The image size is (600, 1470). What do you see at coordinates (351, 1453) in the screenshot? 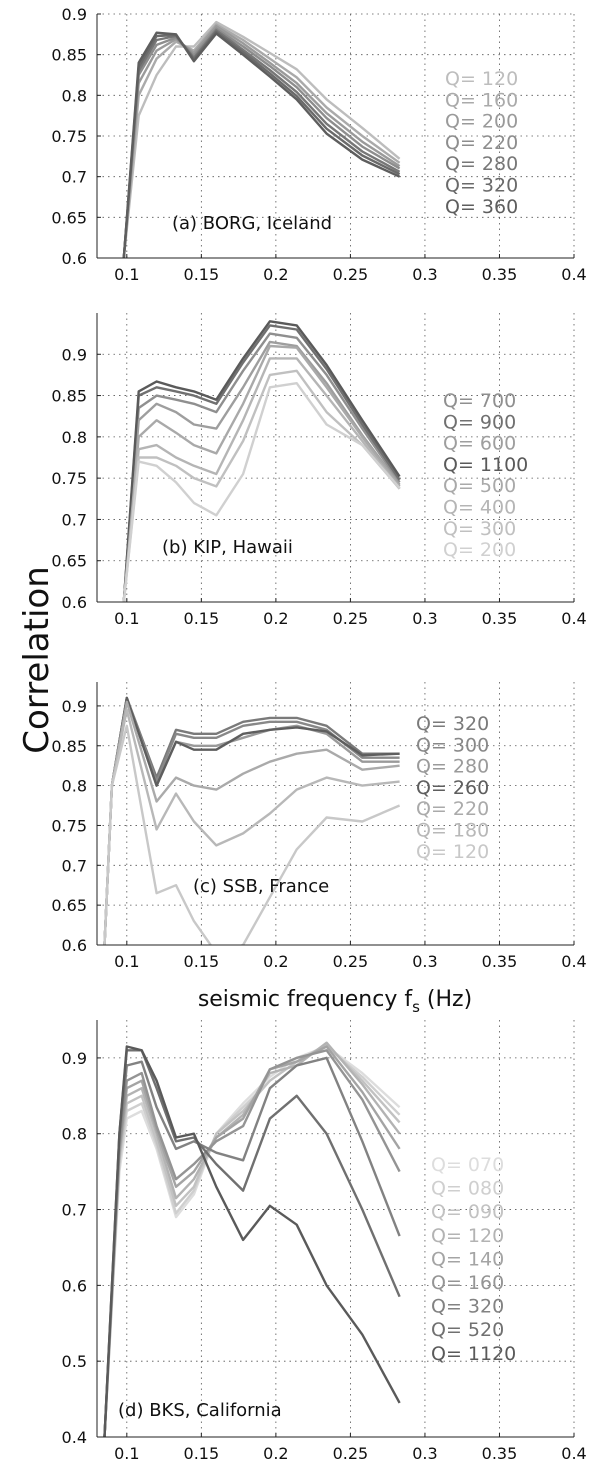
I see `panel-d-xtick-label-3: 0.25` at bounding box center [351, 1453].